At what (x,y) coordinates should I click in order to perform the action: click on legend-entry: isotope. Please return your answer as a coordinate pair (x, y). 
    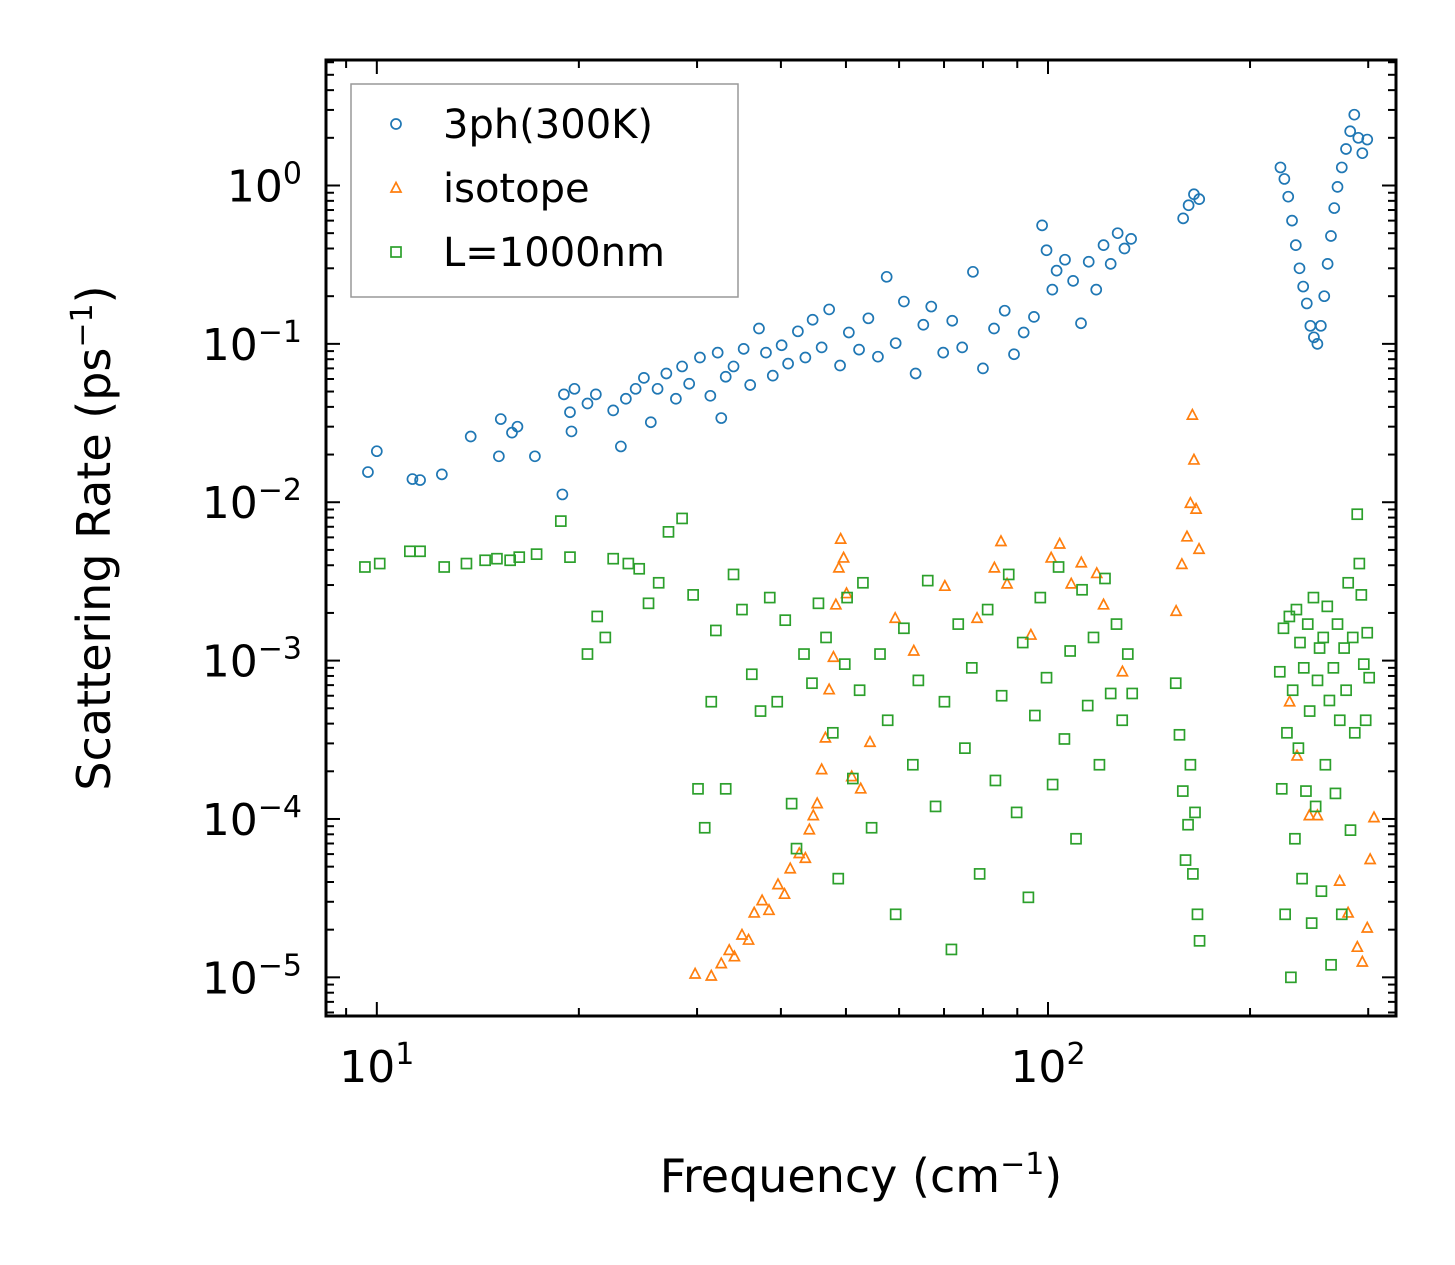
    Looking at the image, I should click on (489, 189).